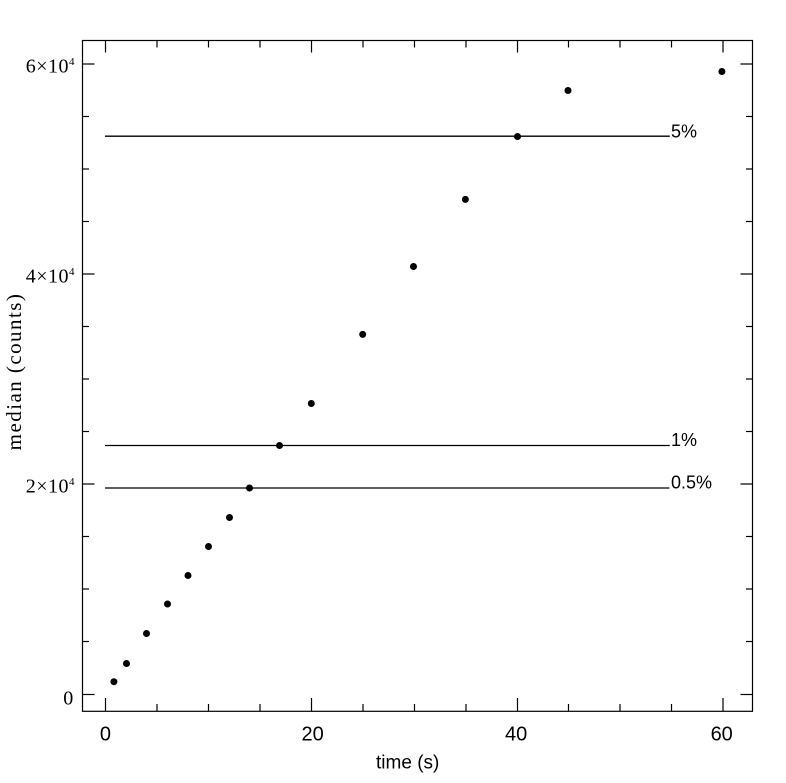 This screenshot has height=783, width=786. What do you see at coordinates (684, 132) in the screenshot?
I see `svg-text: 5%` at bounding box center [684, 132].